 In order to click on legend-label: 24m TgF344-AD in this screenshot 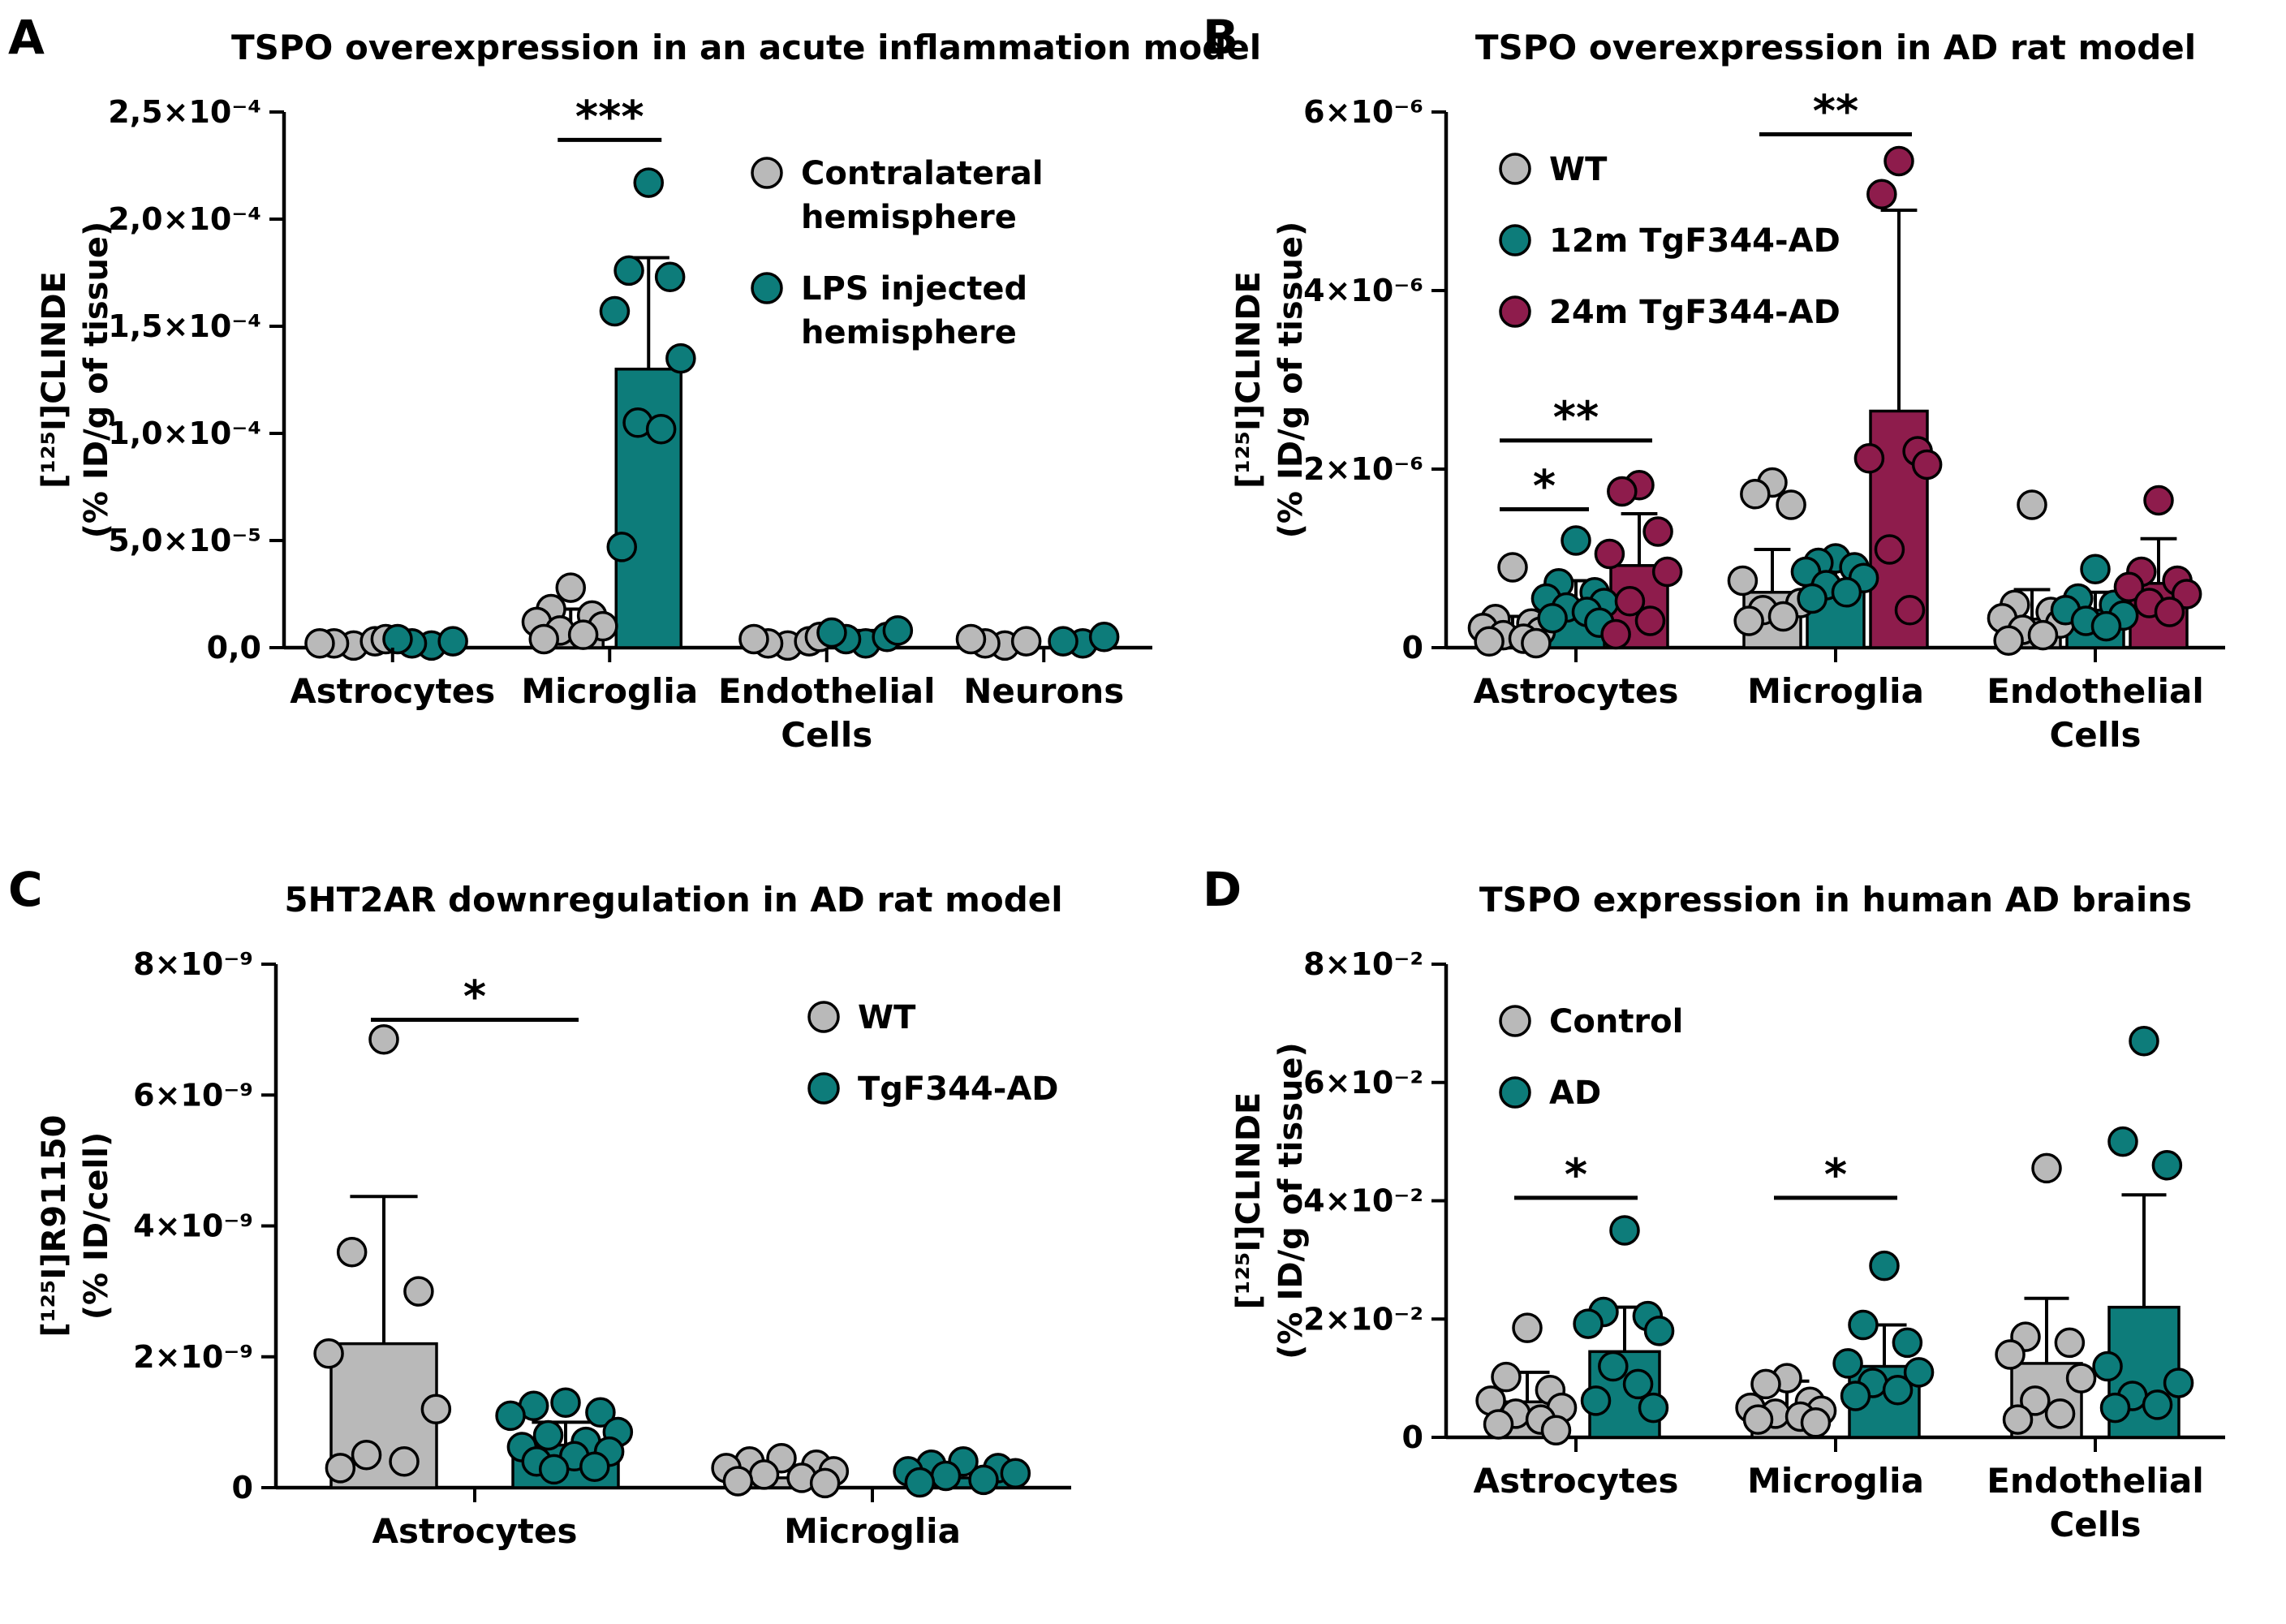, I will do `click(1694, 313)`.